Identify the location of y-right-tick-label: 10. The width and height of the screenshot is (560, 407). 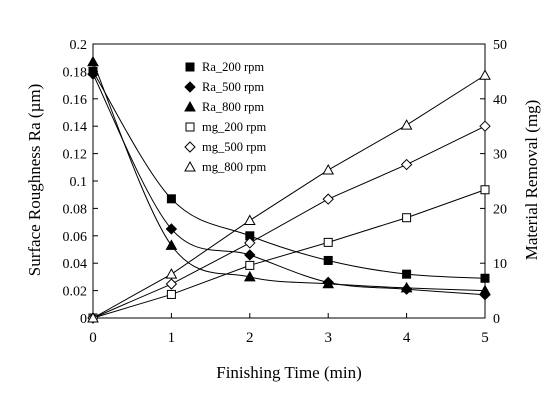
(500, 264).